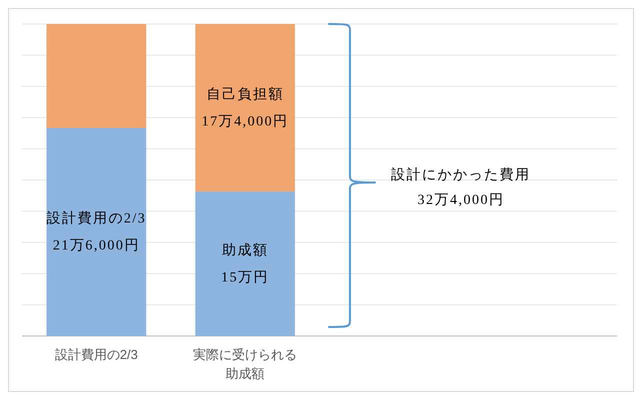  What do you see at coordinates (96, 355) in the screenshot?
I see `x-tick-label: 設計費用の2/3` at bounding box center [96, 355].